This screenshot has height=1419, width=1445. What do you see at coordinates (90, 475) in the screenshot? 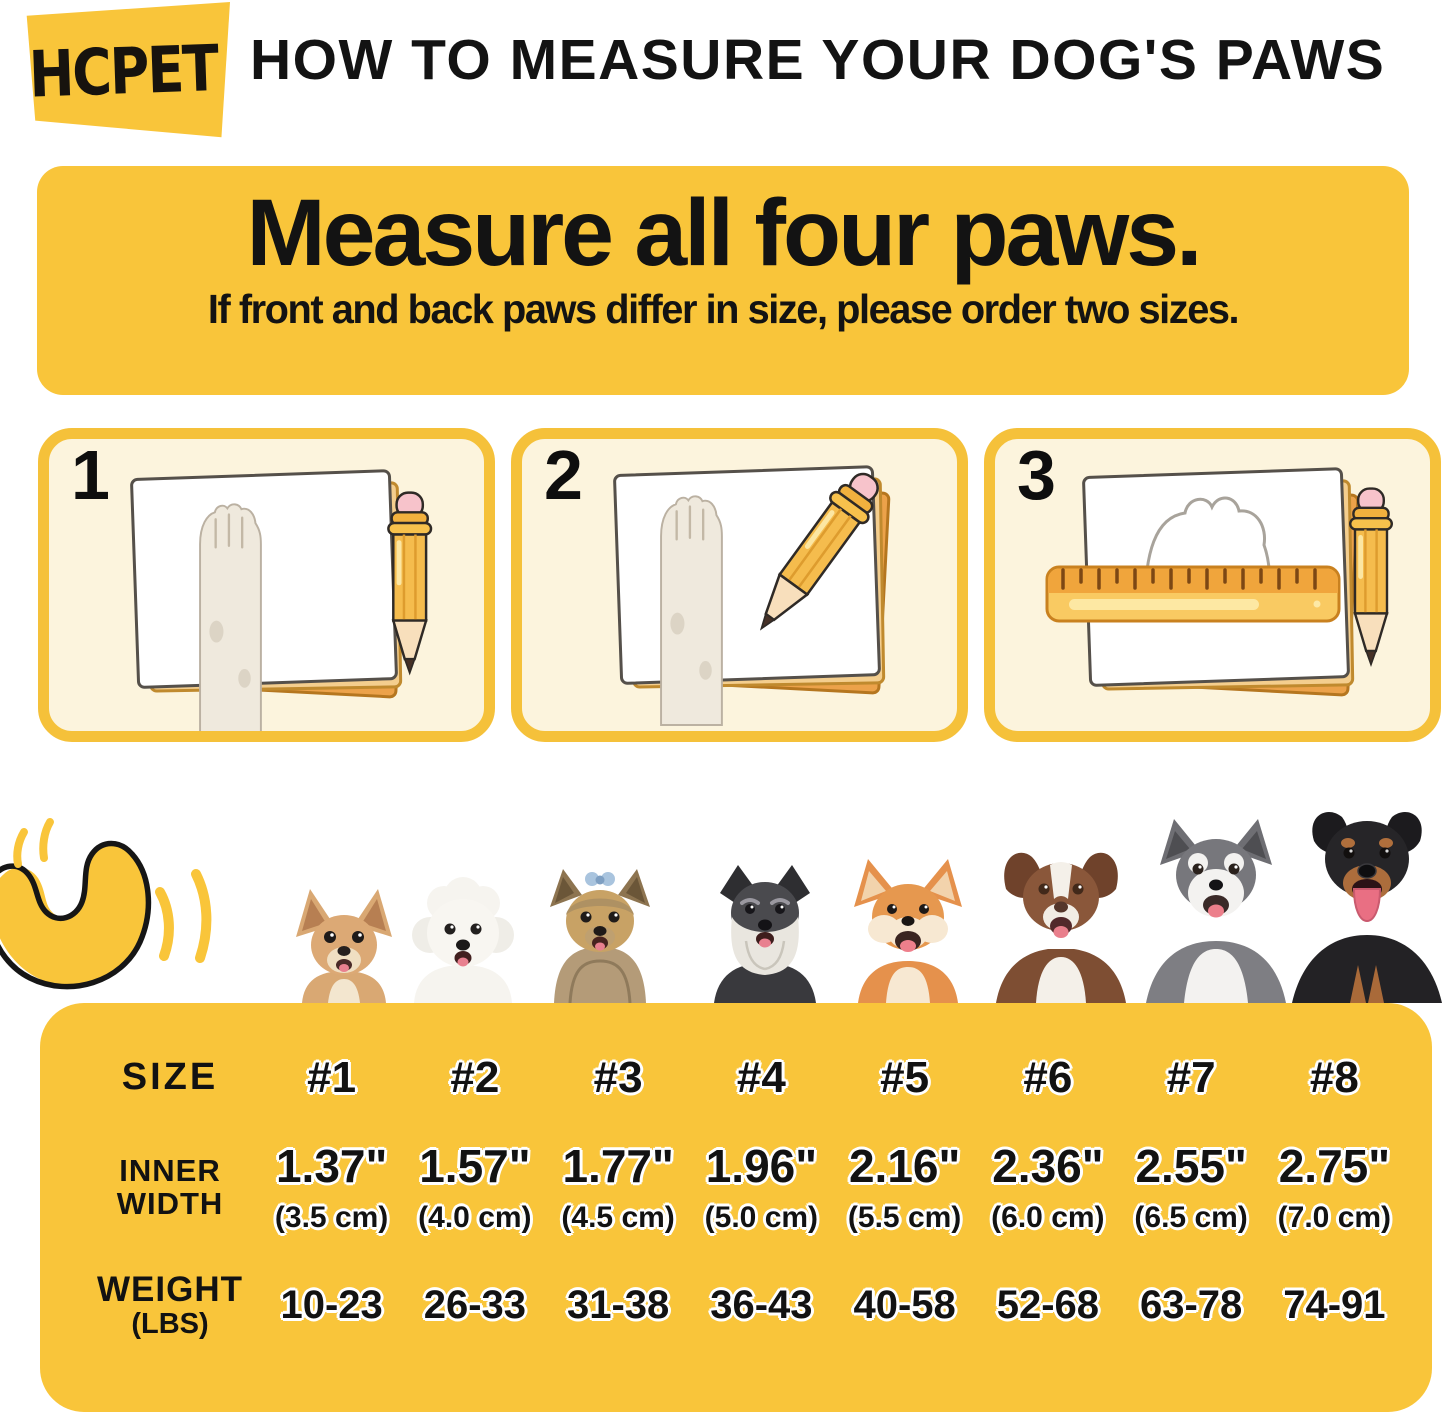
I see `step-number-1: 1` at bounding box center [90, 475].